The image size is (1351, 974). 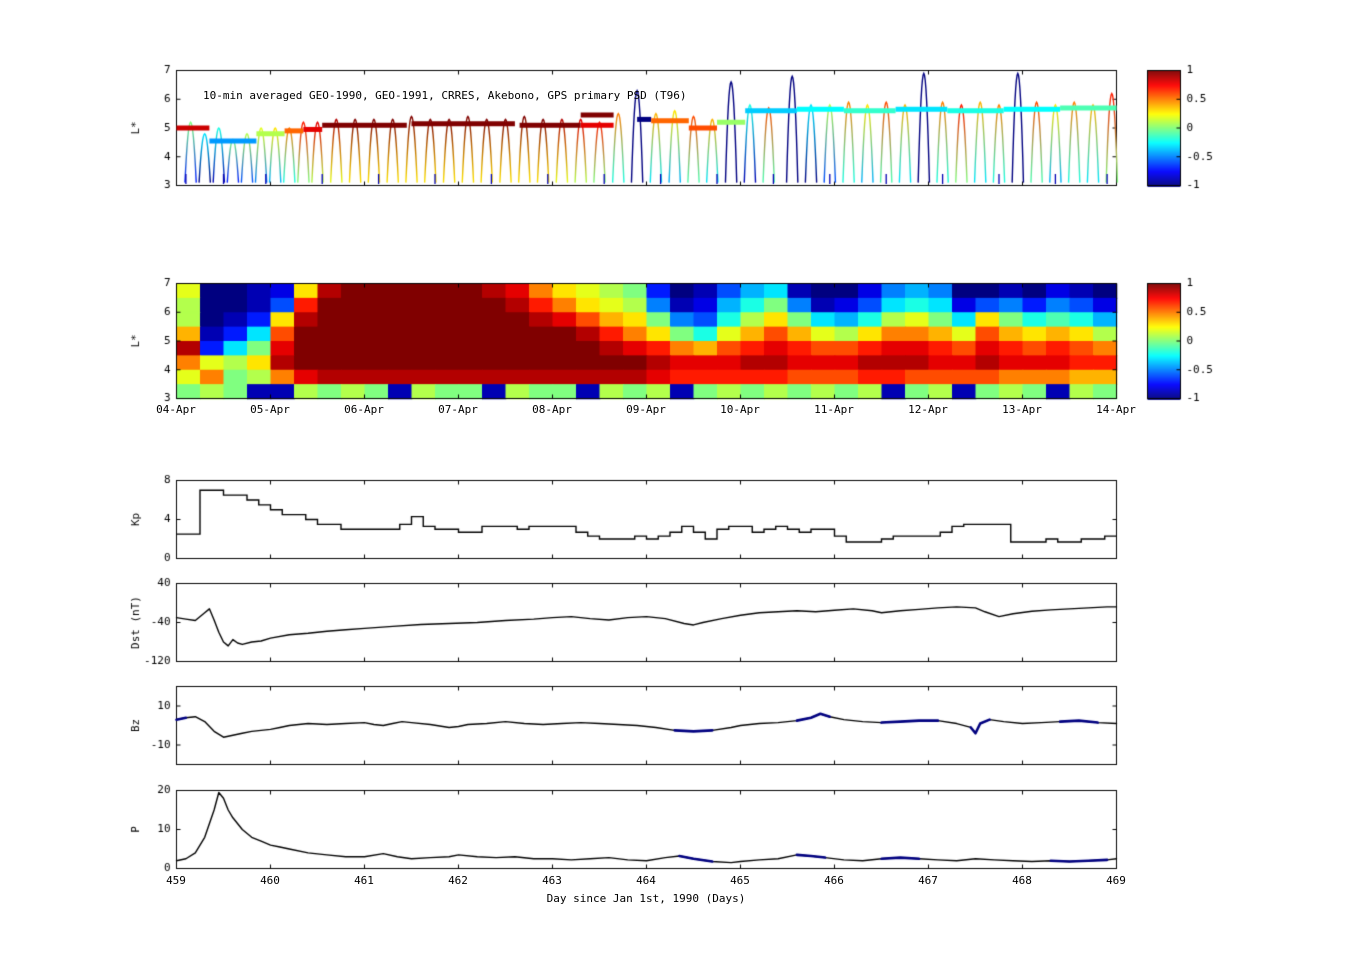 I want to click on day-tick-label: 461, so click(x=364, y=880).